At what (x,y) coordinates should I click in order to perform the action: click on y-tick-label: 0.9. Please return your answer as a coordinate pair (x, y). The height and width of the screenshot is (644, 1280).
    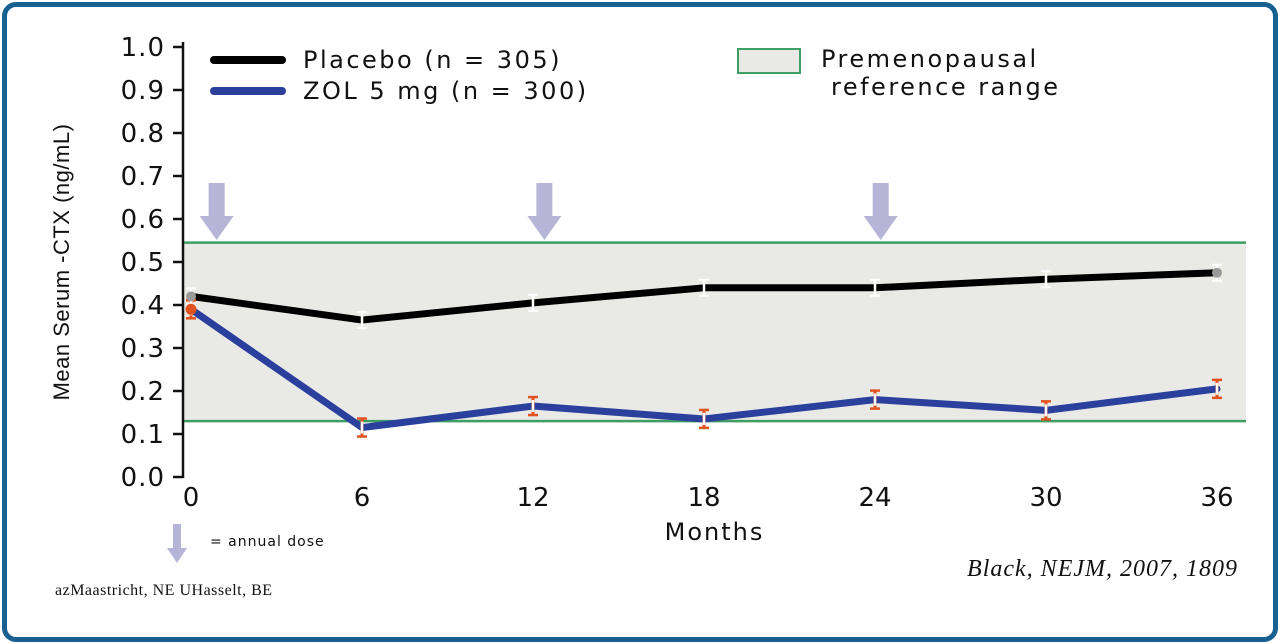
    Looking at the image, I should click on (143, 91).